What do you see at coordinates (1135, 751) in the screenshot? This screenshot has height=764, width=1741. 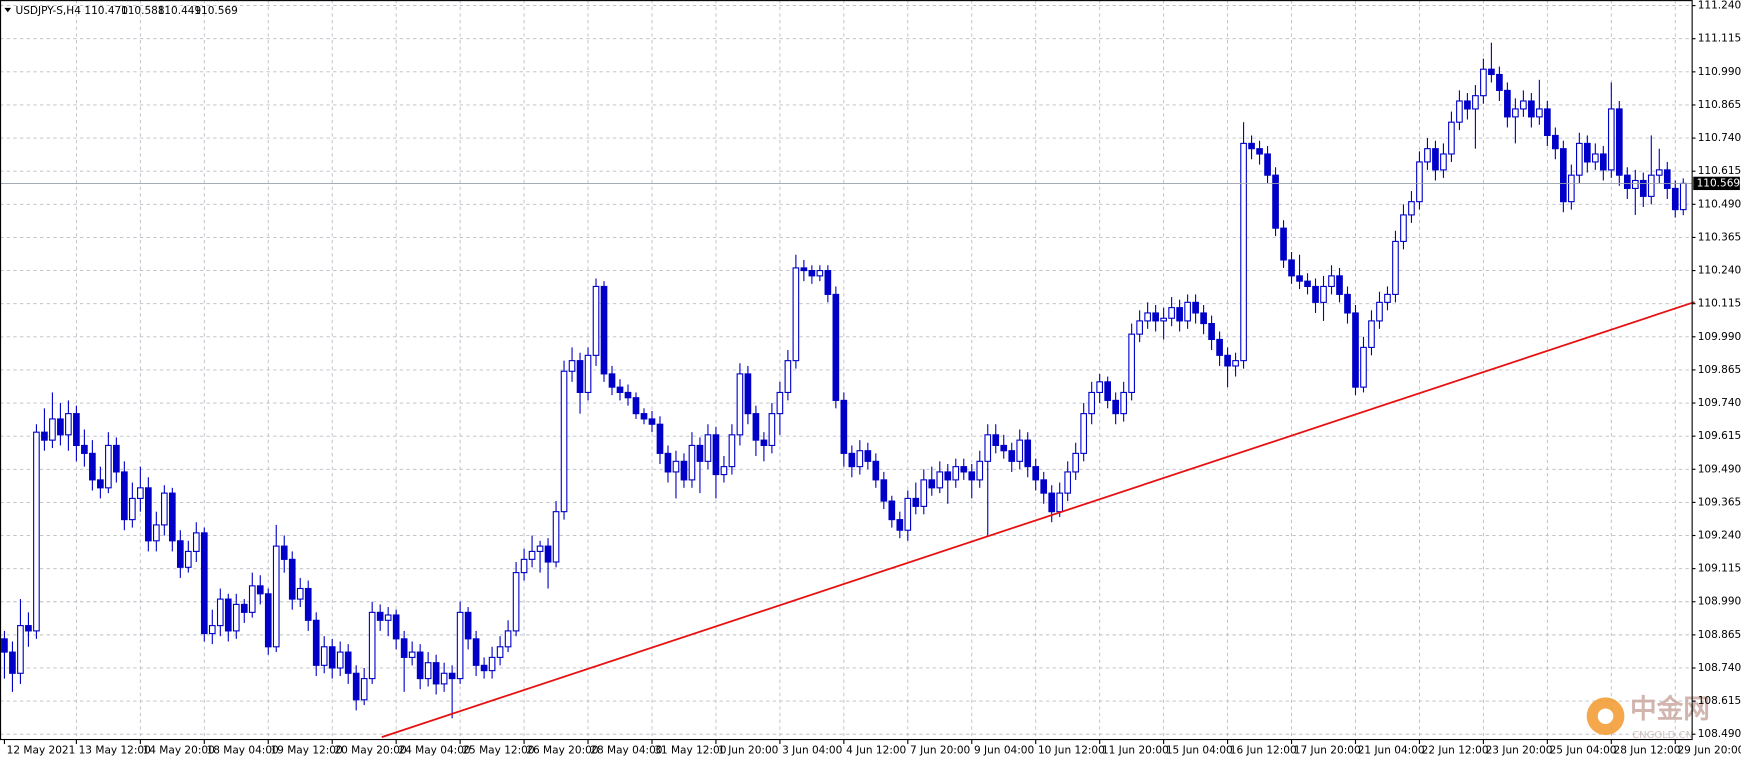 I see `x-tick-label: 11 Jun 20:00` at bounding box center [1135, 751].